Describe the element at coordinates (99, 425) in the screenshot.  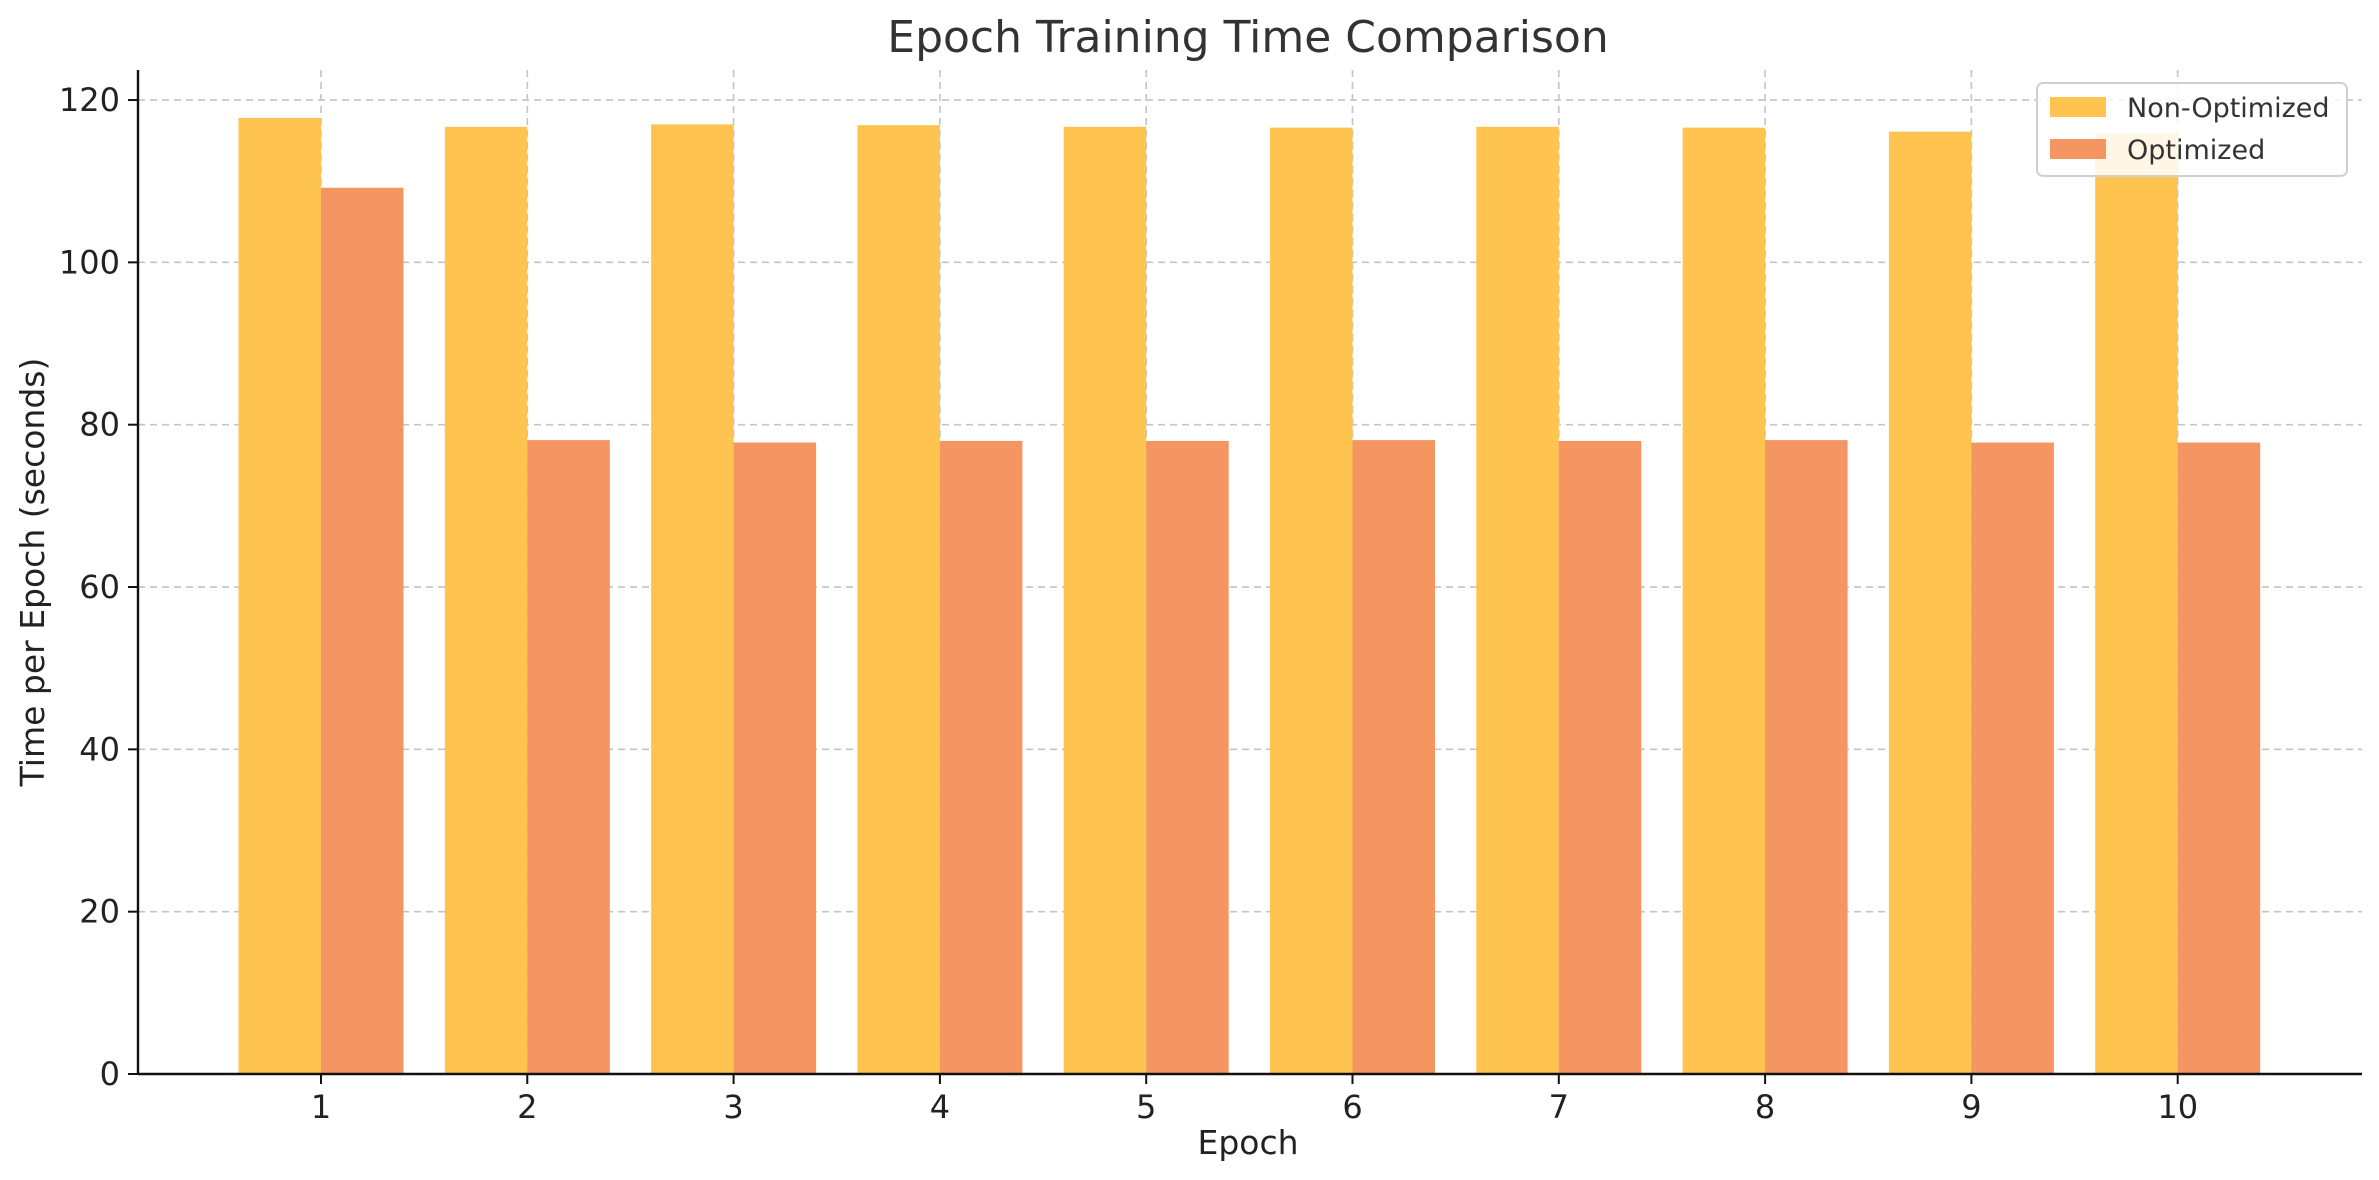
I see `y-tick-label: 80` at that location.